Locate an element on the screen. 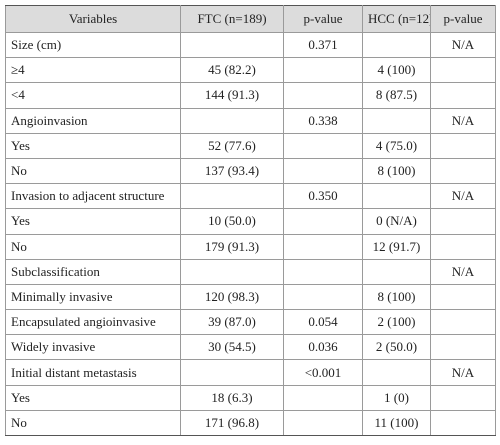 This screenshot has height=445, width=500. column-header: FTC (n=189) is located at coordinates (232, 19).